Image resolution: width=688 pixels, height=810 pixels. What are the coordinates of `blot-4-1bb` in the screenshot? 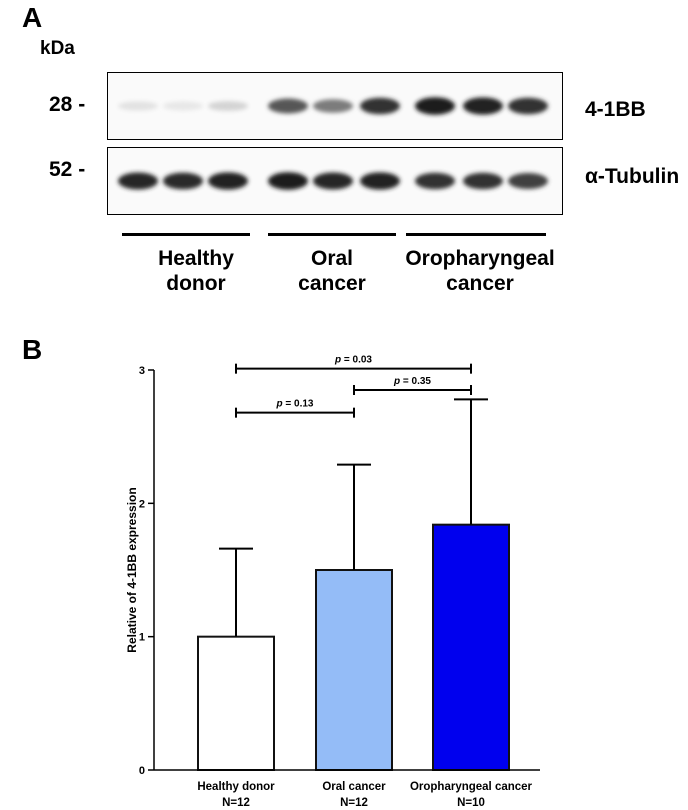 It's located at (335, 106).